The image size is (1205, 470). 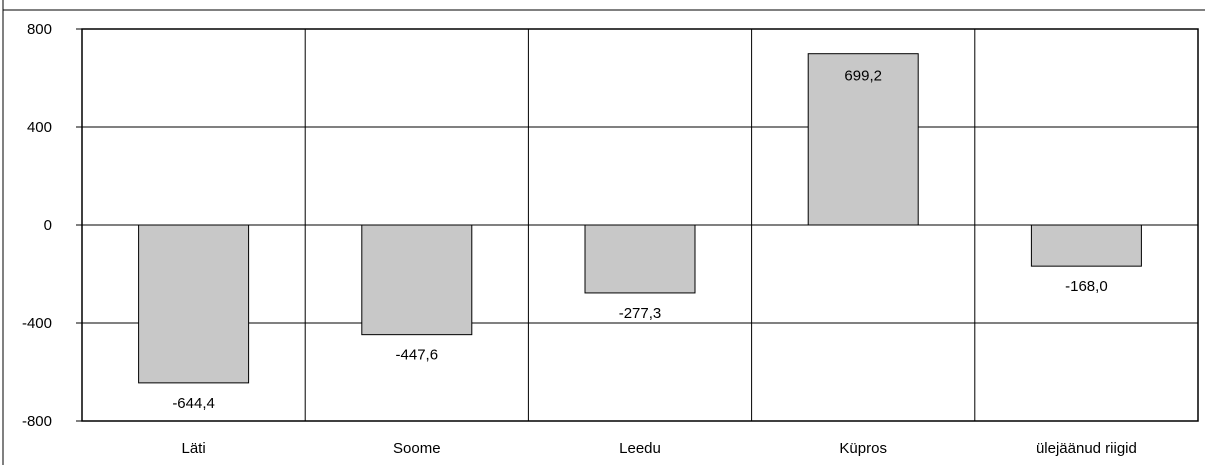 I want to click on data-label-5: -168,0, so click(x=1086, y=286).